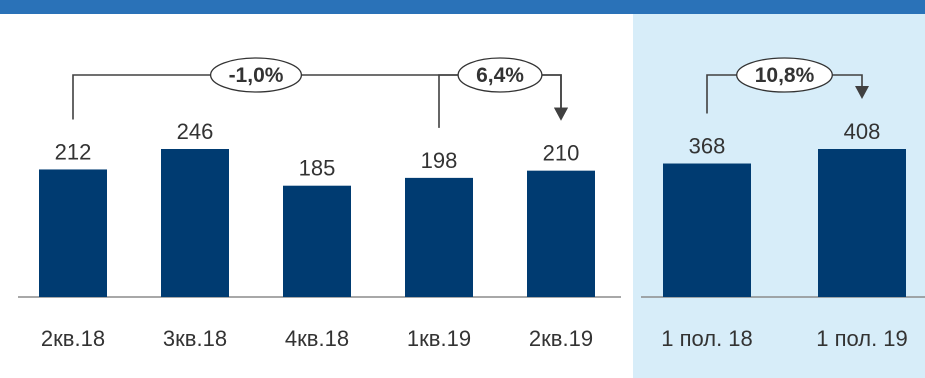 The height and width of the screenshot is (378, 925). Describe the element at coordinates (561, 338) in the screenshot. I see `quarterly-category-label-5: 2кв.19` at that location.